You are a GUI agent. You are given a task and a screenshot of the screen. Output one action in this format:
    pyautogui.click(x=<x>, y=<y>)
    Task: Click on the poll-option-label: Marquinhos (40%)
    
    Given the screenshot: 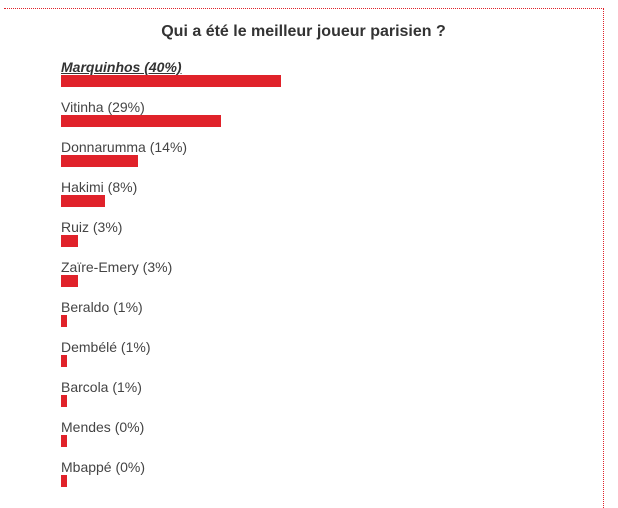 What is the action you would take?
    pyautogui.click(x=121, y=67)
    